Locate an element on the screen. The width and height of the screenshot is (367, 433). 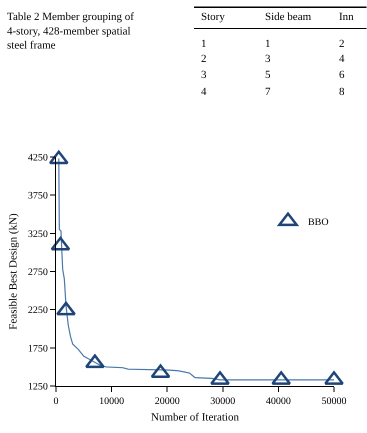
x-tick-label: 40000 is located at coordinates (278, 402).